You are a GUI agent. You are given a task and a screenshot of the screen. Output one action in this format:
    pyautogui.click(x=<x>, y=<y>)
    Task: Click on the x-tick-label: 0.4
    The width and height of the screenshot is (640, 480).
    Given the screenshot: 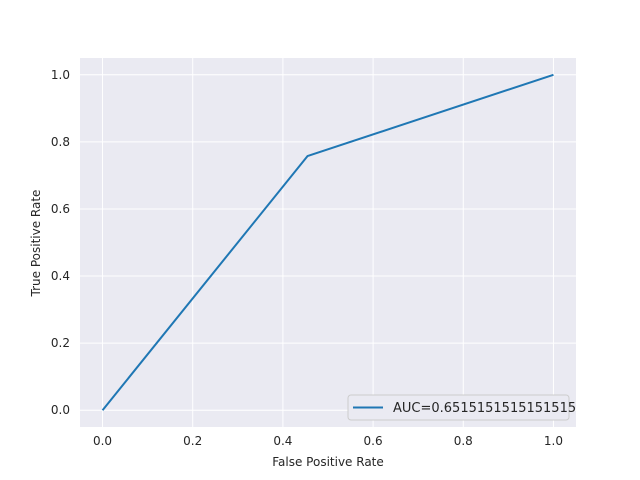 What is the action you would take?
    pyautogui.click(x=282, y=441)
    